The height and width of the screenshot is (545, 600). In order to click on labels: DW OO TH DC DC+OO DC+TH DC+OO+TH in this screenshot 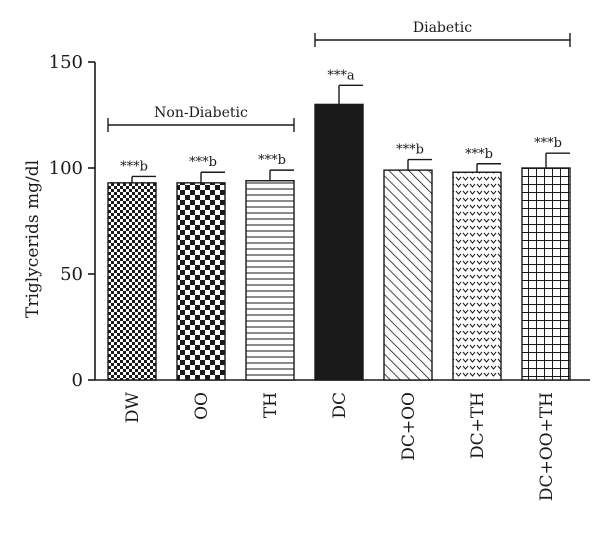, I will do `click(340, 446)`.